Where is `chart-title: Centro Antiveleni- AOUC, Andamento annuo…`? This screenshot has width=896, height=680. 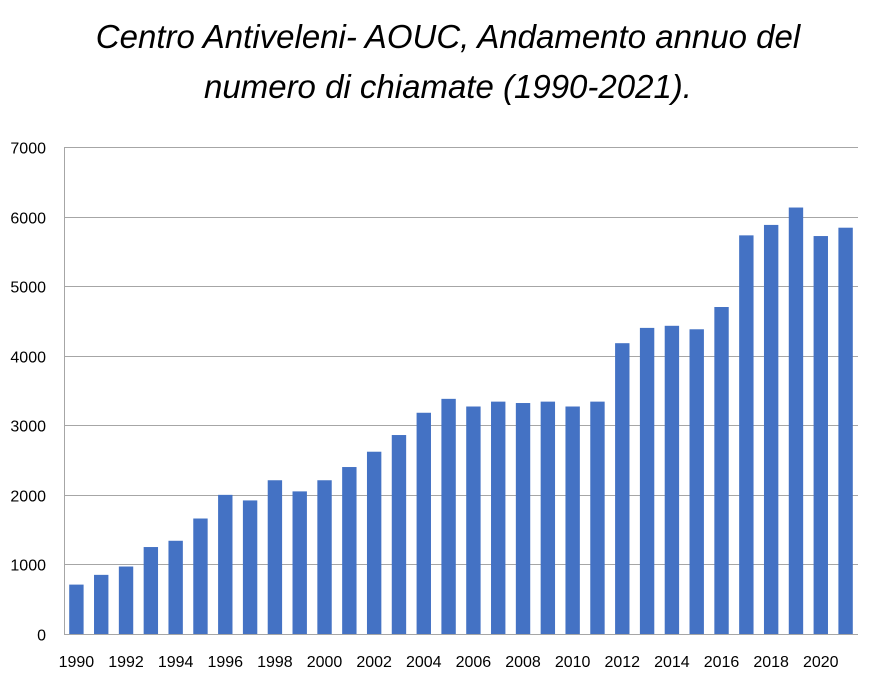 chart-title: Centro Antiveleni- AOUC, Andamento annuo… is located at coordinates (448, 62).